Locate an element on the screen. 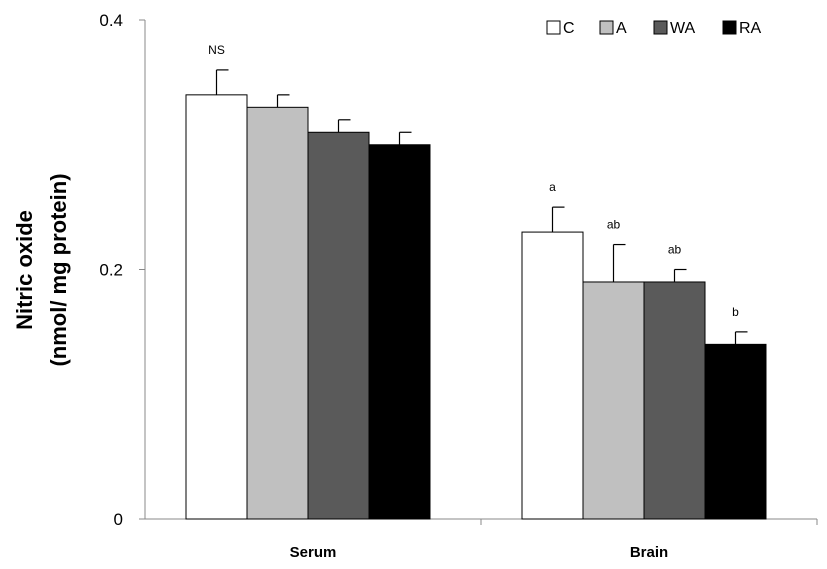 Image resolution: width=827 pixels, height=569 pixels. legend: C A WA RA is located at coordinates (654, 28).